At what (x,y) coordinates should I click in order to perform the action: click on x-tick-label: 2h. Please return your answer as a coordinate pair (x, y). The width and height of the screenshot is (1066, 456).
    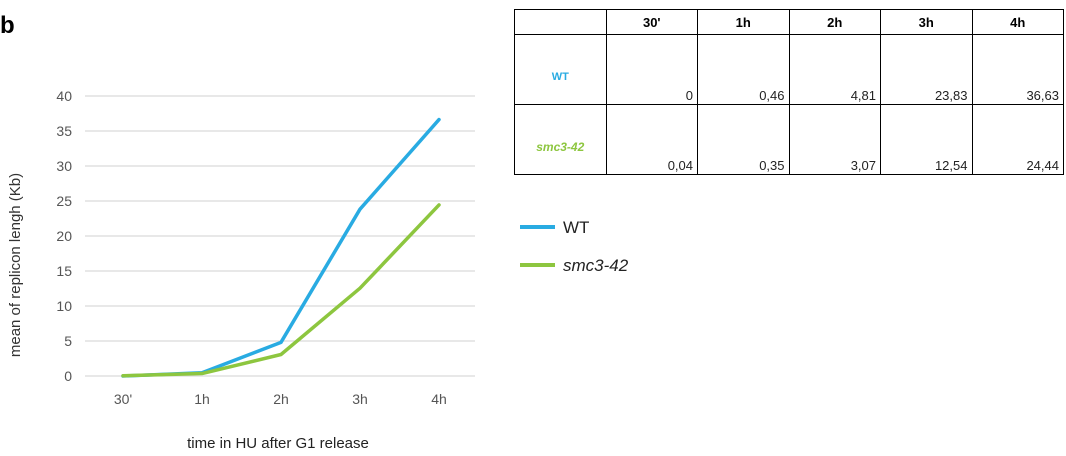
    Looking at the image, I should click on (281, 399).